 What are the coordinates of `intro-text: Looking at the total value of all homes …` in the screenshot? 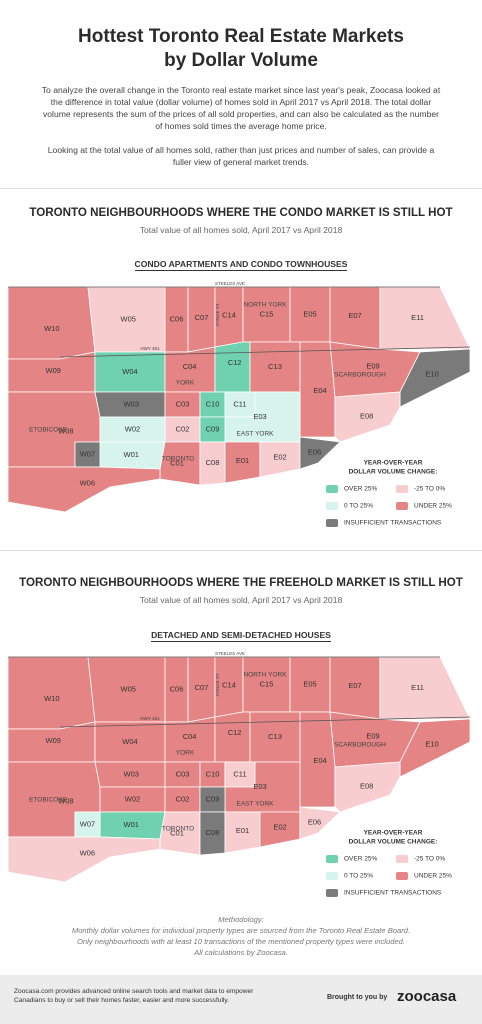 It's located at (241, 156).